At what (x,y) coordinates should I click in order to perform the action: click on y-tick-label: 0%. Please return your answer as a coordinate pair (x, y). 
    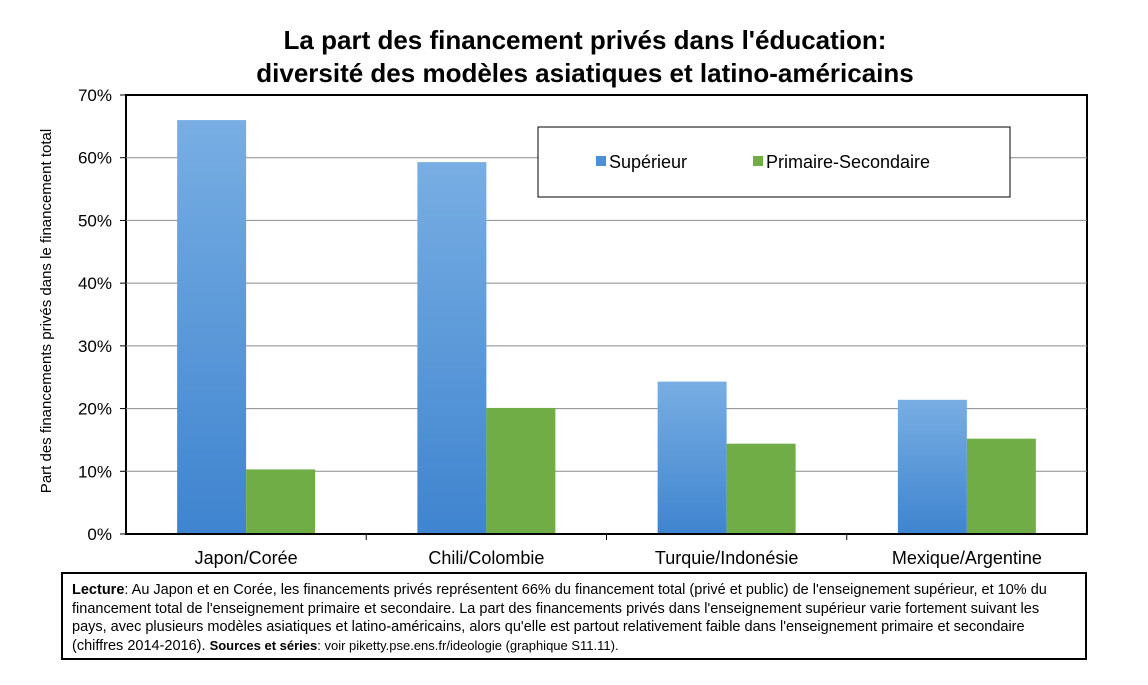
    Looking at the image, I should click on (99, 534).